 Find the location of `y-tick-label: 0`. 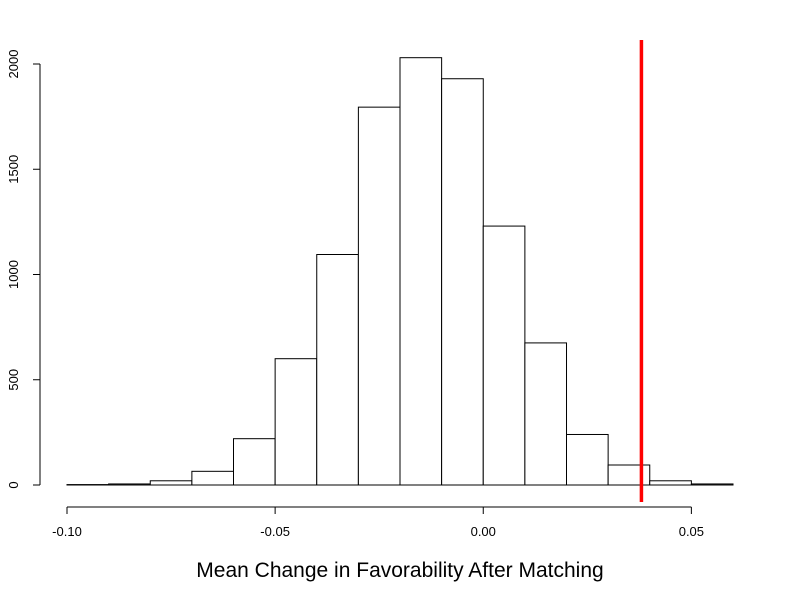

y-tick-label: 0 is located at coordinates (13, 484).